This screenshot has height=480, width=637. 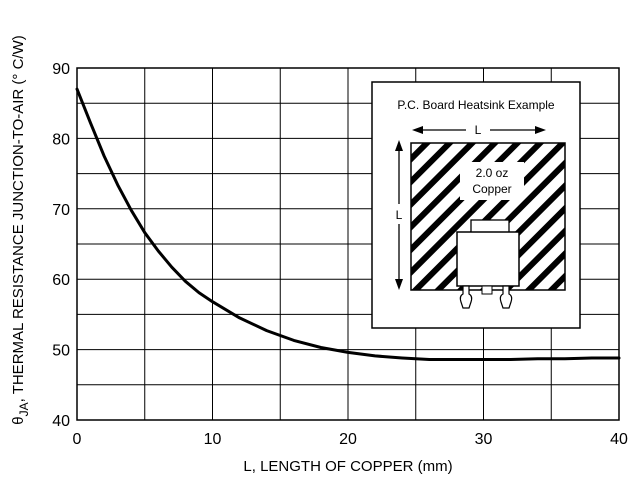 I want to click on x-axis-label: L, LENGTH OF COPPER (mm), so click(x=347, y=466).